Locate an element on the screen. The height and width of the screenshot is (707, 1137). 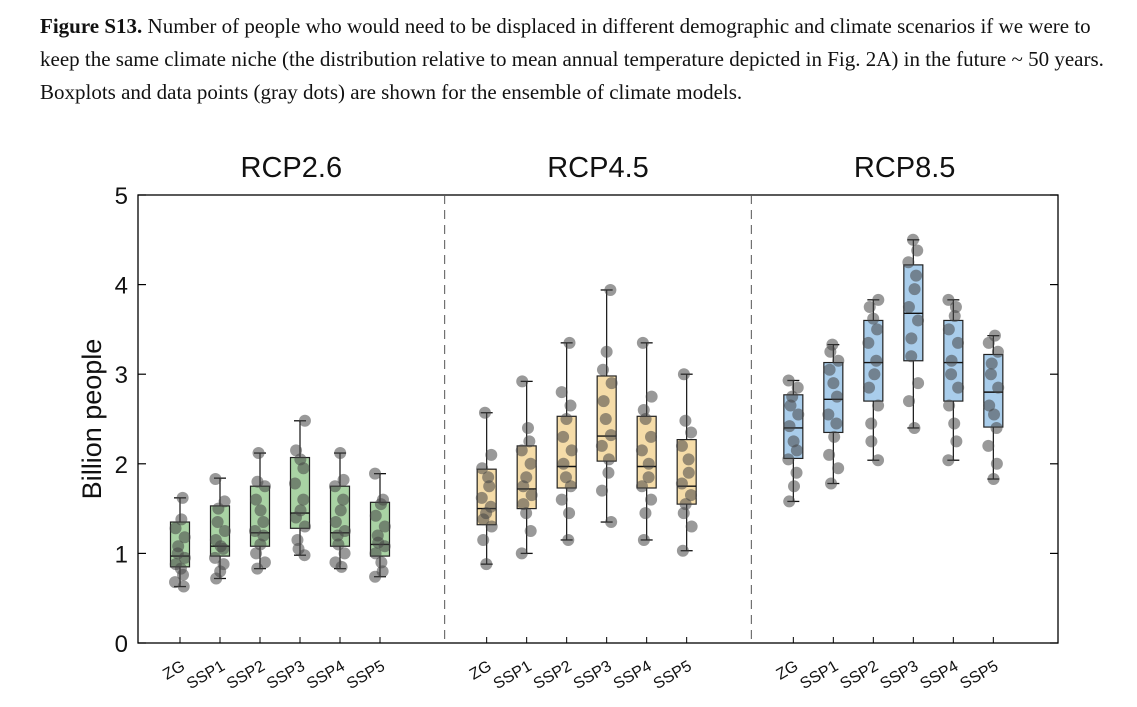
box-RCP2.6-SSP4 is located at coordinates (340, 510).